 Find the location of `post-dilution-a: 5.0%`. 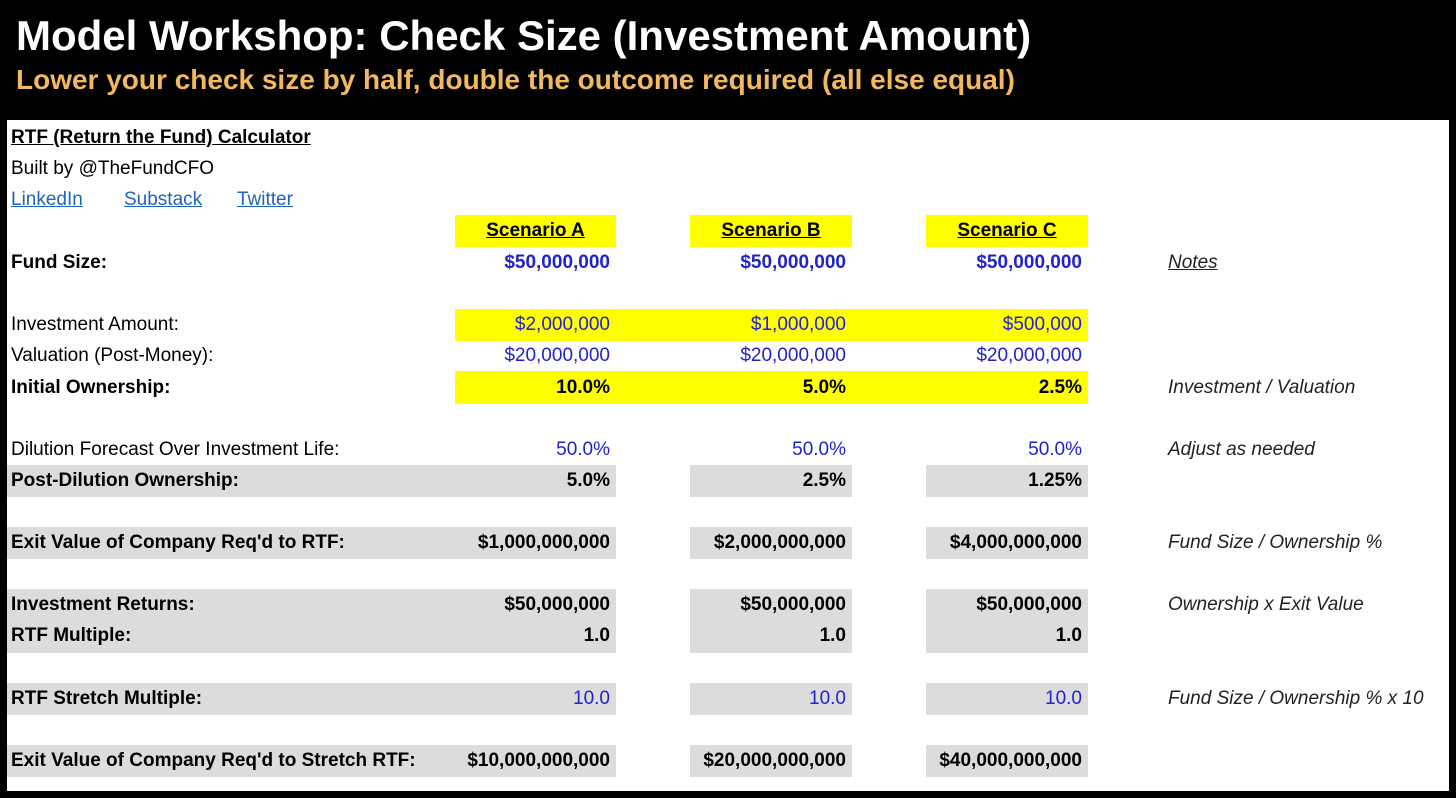

post-dilution-a: 5.0% is located at coordinates (588, 480).